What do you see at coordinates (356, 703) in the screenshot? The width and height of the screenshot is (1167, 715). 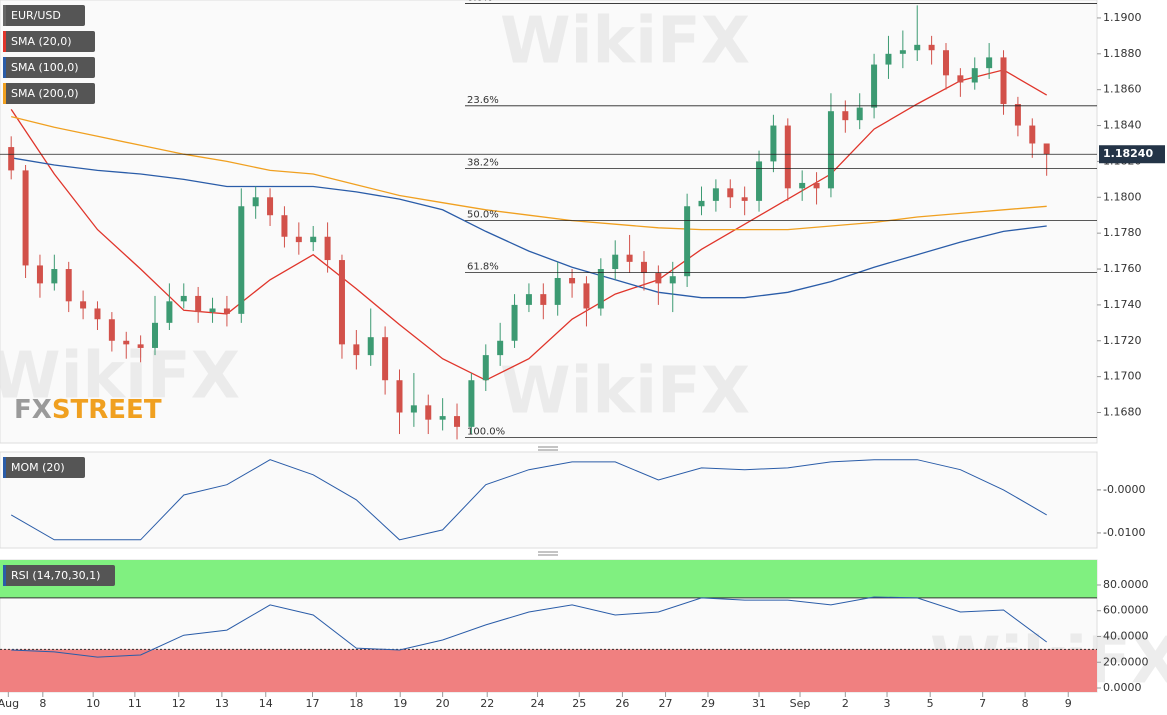 I see `x-tick-label: 18` at bounding box center [356, 703].